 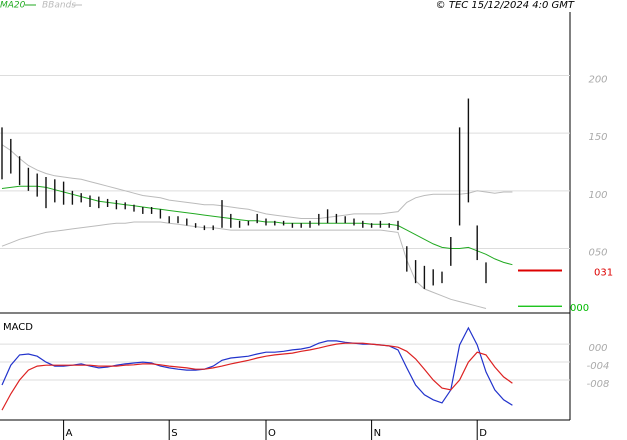 I want to click on y-tick-label: 000, so click(x=597, y=348).